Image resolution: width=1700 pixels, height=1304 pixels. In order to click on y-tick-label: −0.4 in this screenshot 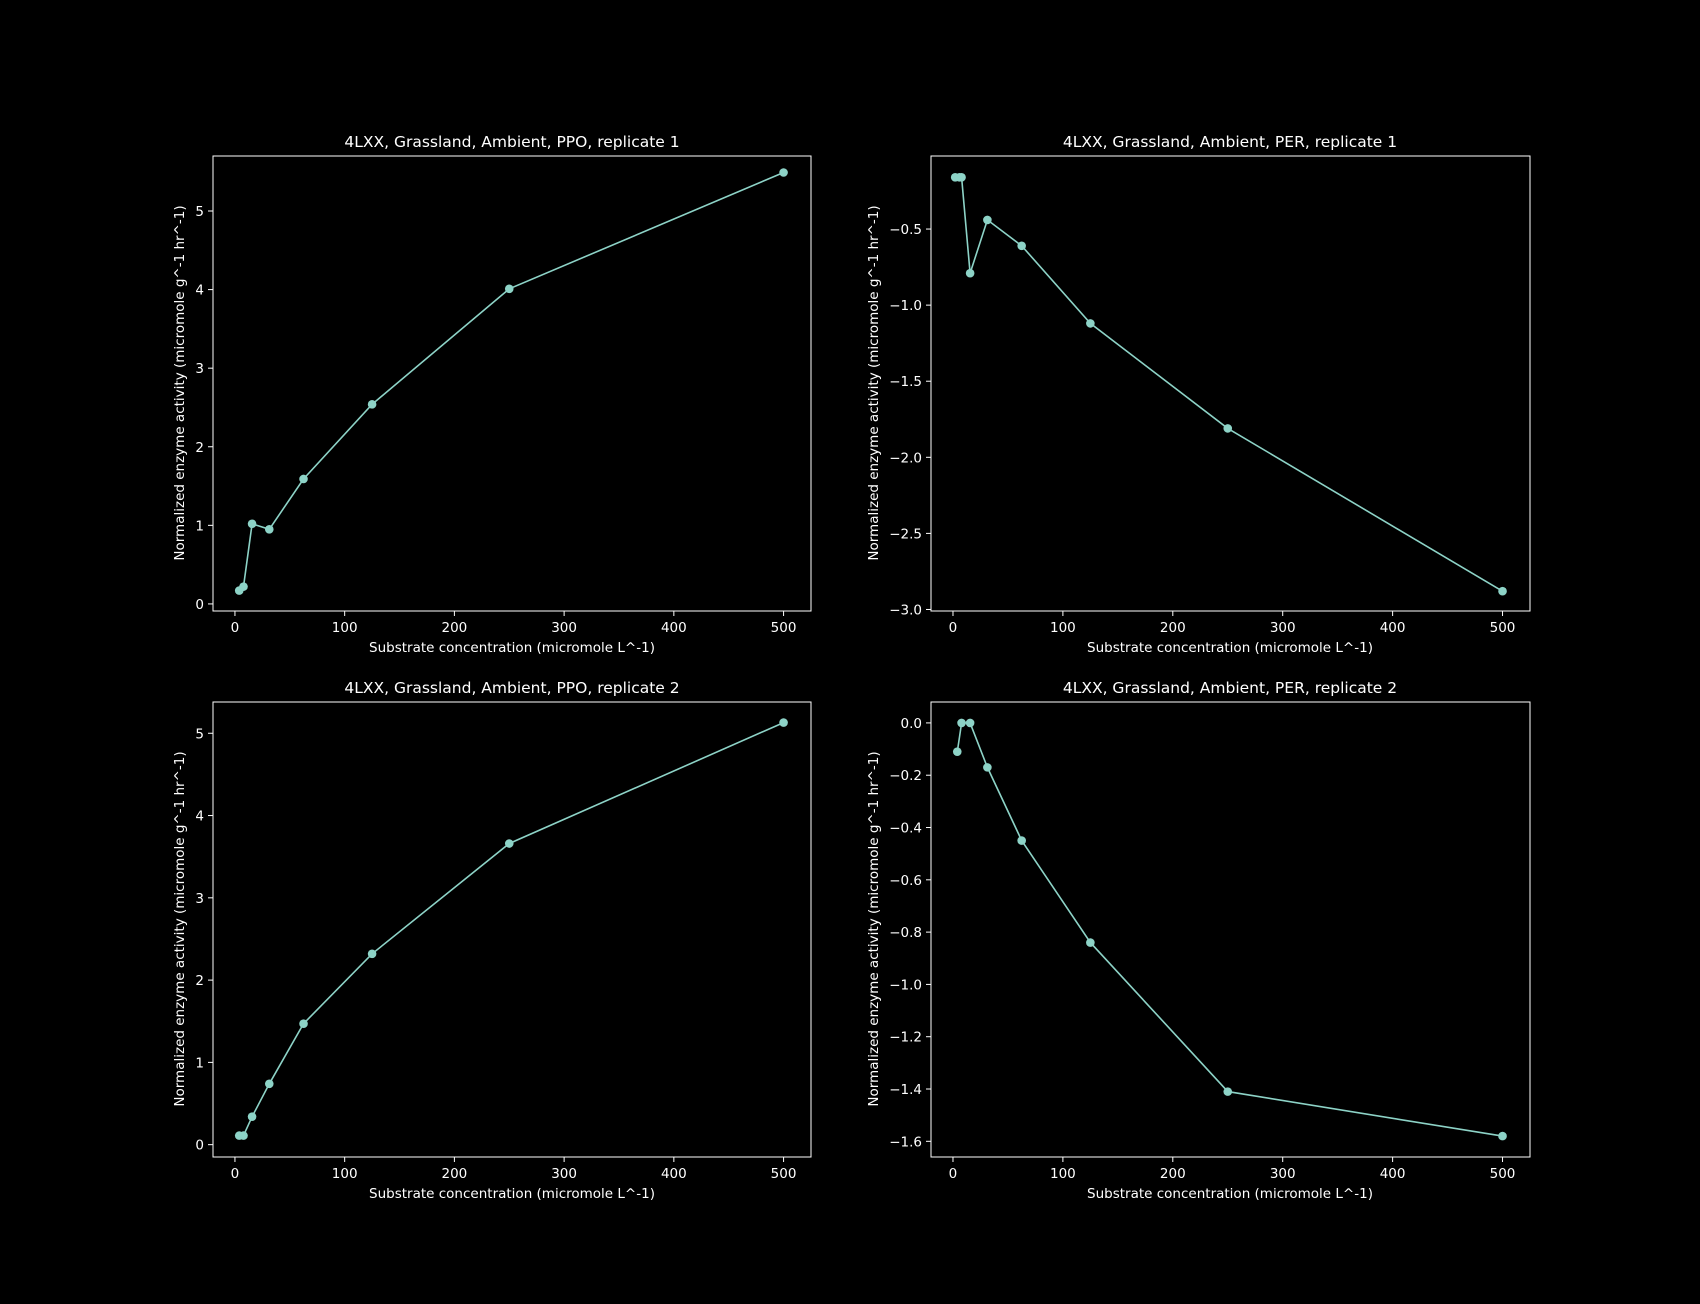, I will do `click(905, 829)`.